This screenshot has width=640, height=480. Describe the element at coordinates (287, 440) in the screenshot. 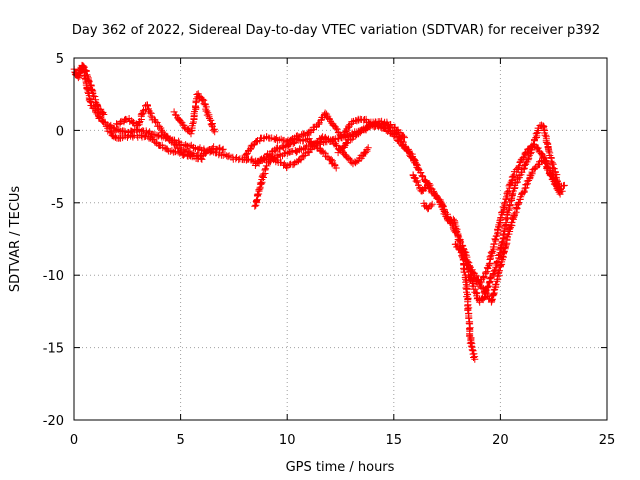

I see `x-tick-label: 10` at that location.